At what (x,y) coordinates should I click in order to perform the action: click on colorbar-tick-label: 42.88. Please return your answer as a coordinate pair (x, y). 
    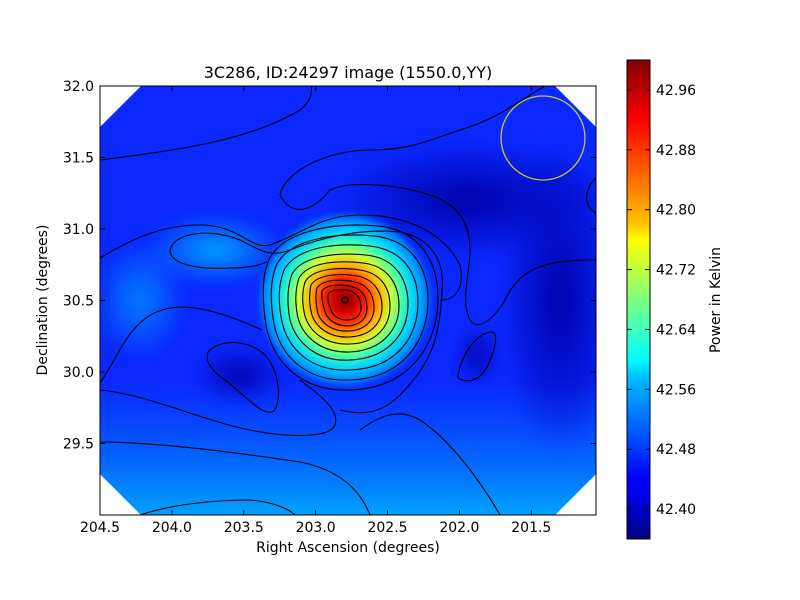
    Looking at the image, I should click on (676, 151).